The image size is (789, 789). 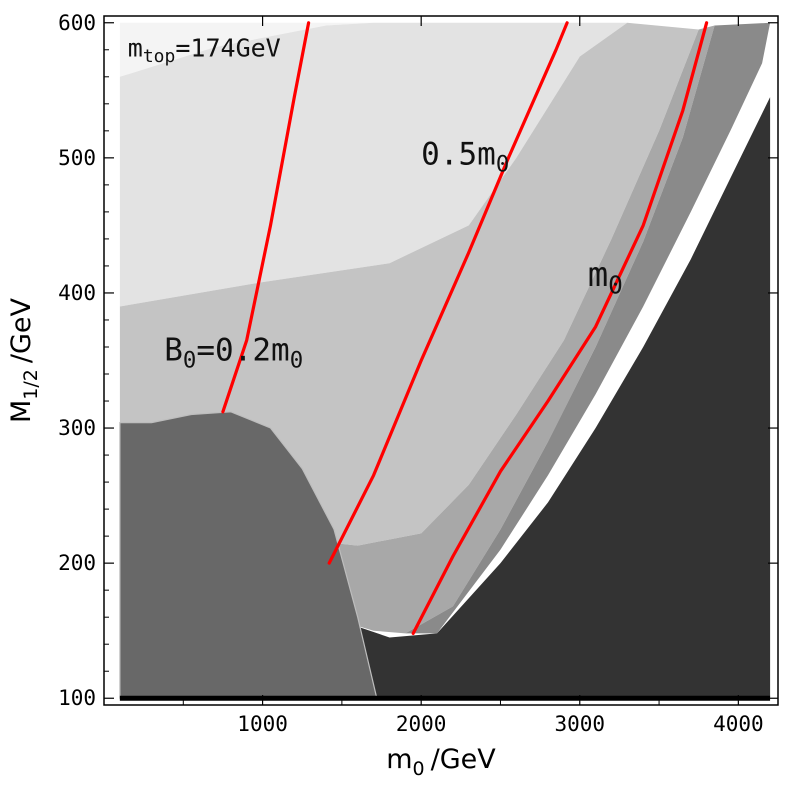 I want to click on annotation-4: B0=0.2m0, so click(x=233, y=353).